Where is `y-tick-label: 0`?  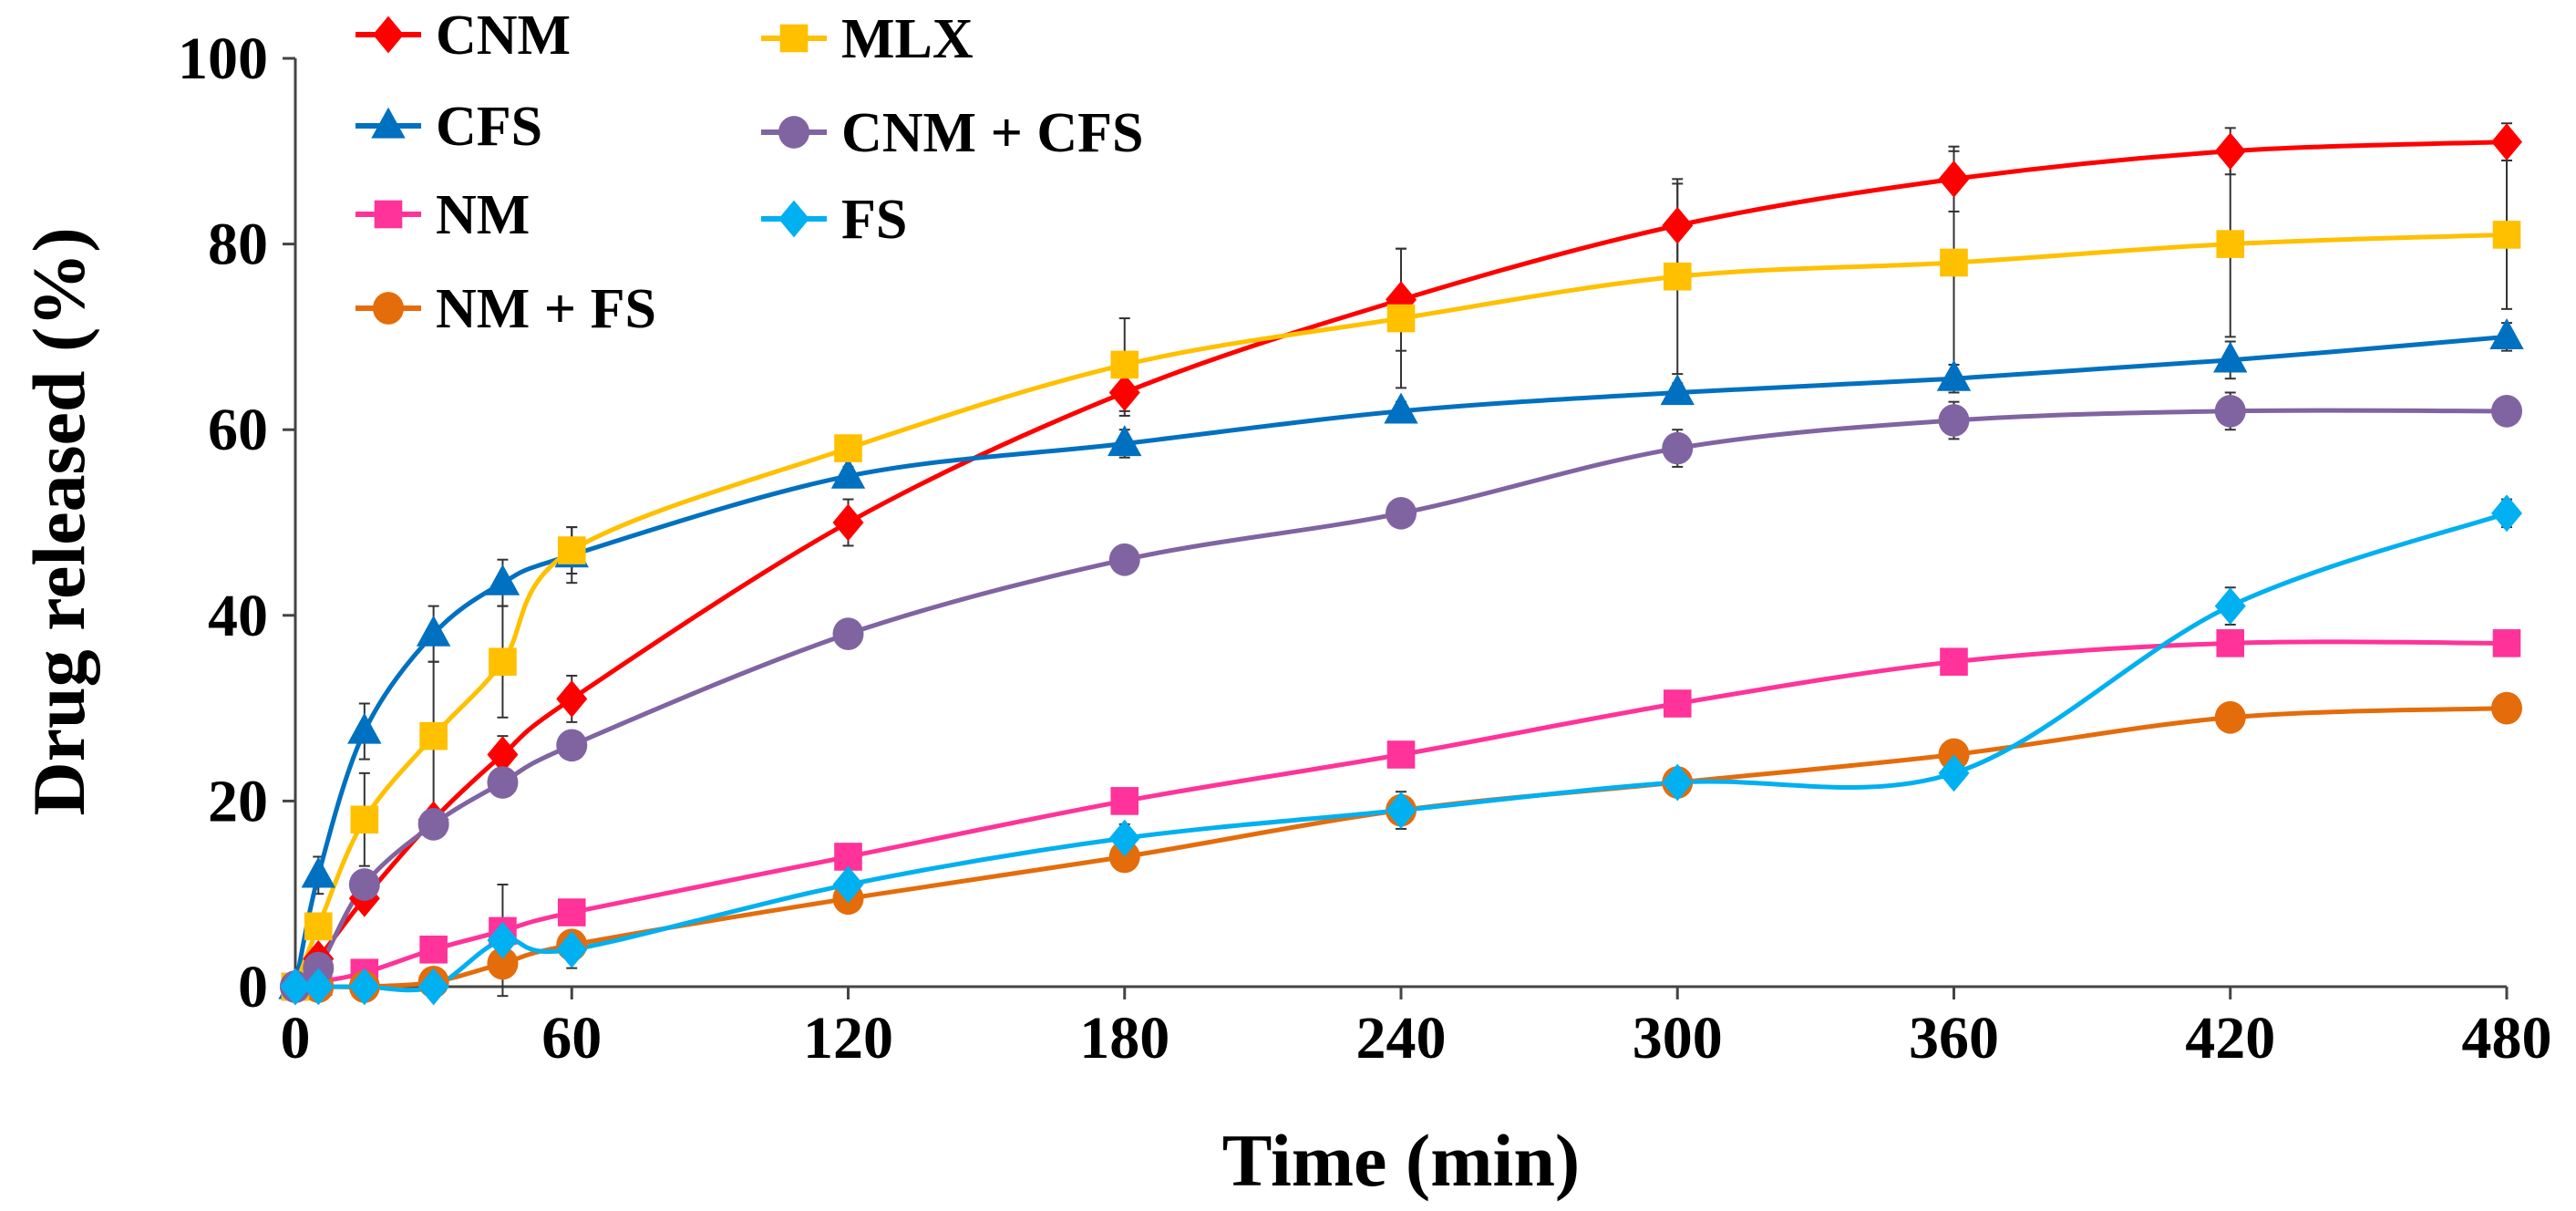 y-tick-label: 0 is located at coordinates (253, 987).